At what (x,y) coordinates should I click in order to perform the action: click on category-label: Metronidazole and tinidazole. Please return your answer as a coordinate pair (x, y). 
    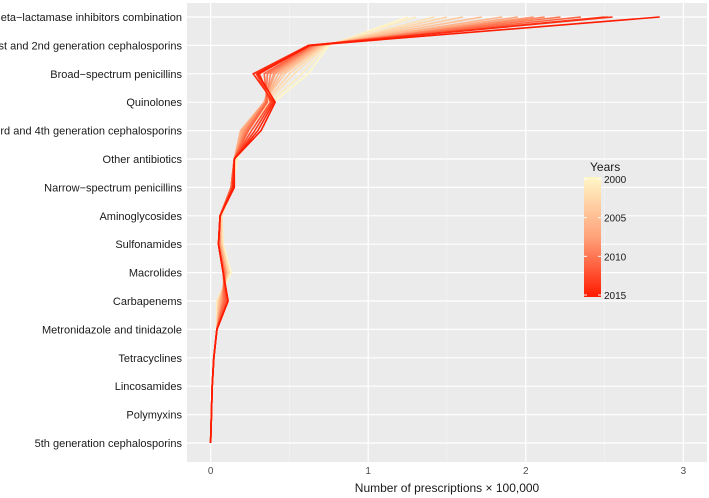
    Looking at the image, I should click on (112, 330).